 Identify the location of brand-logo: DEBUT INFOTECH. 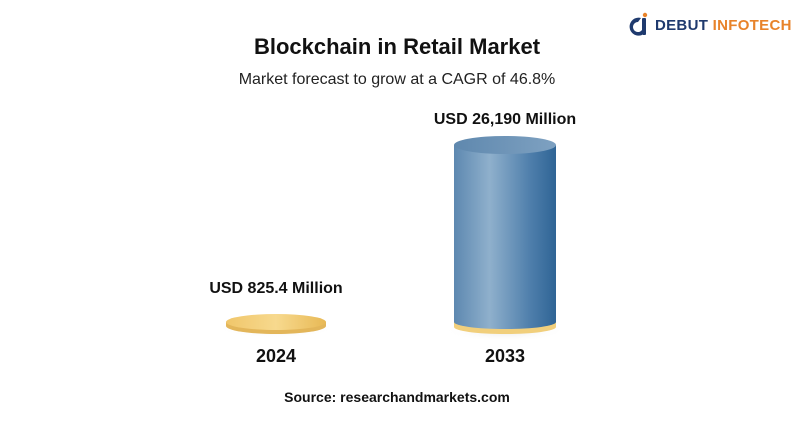
(710, 25).